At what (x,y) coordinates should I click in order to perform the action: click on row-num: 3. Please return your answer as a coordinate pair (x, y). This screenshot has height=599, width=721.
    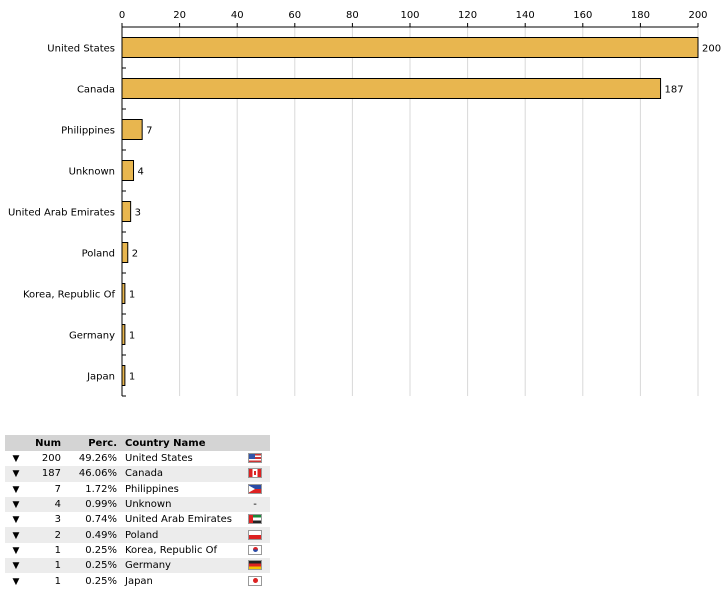
    Looking at the image, I should click on (57, 520).